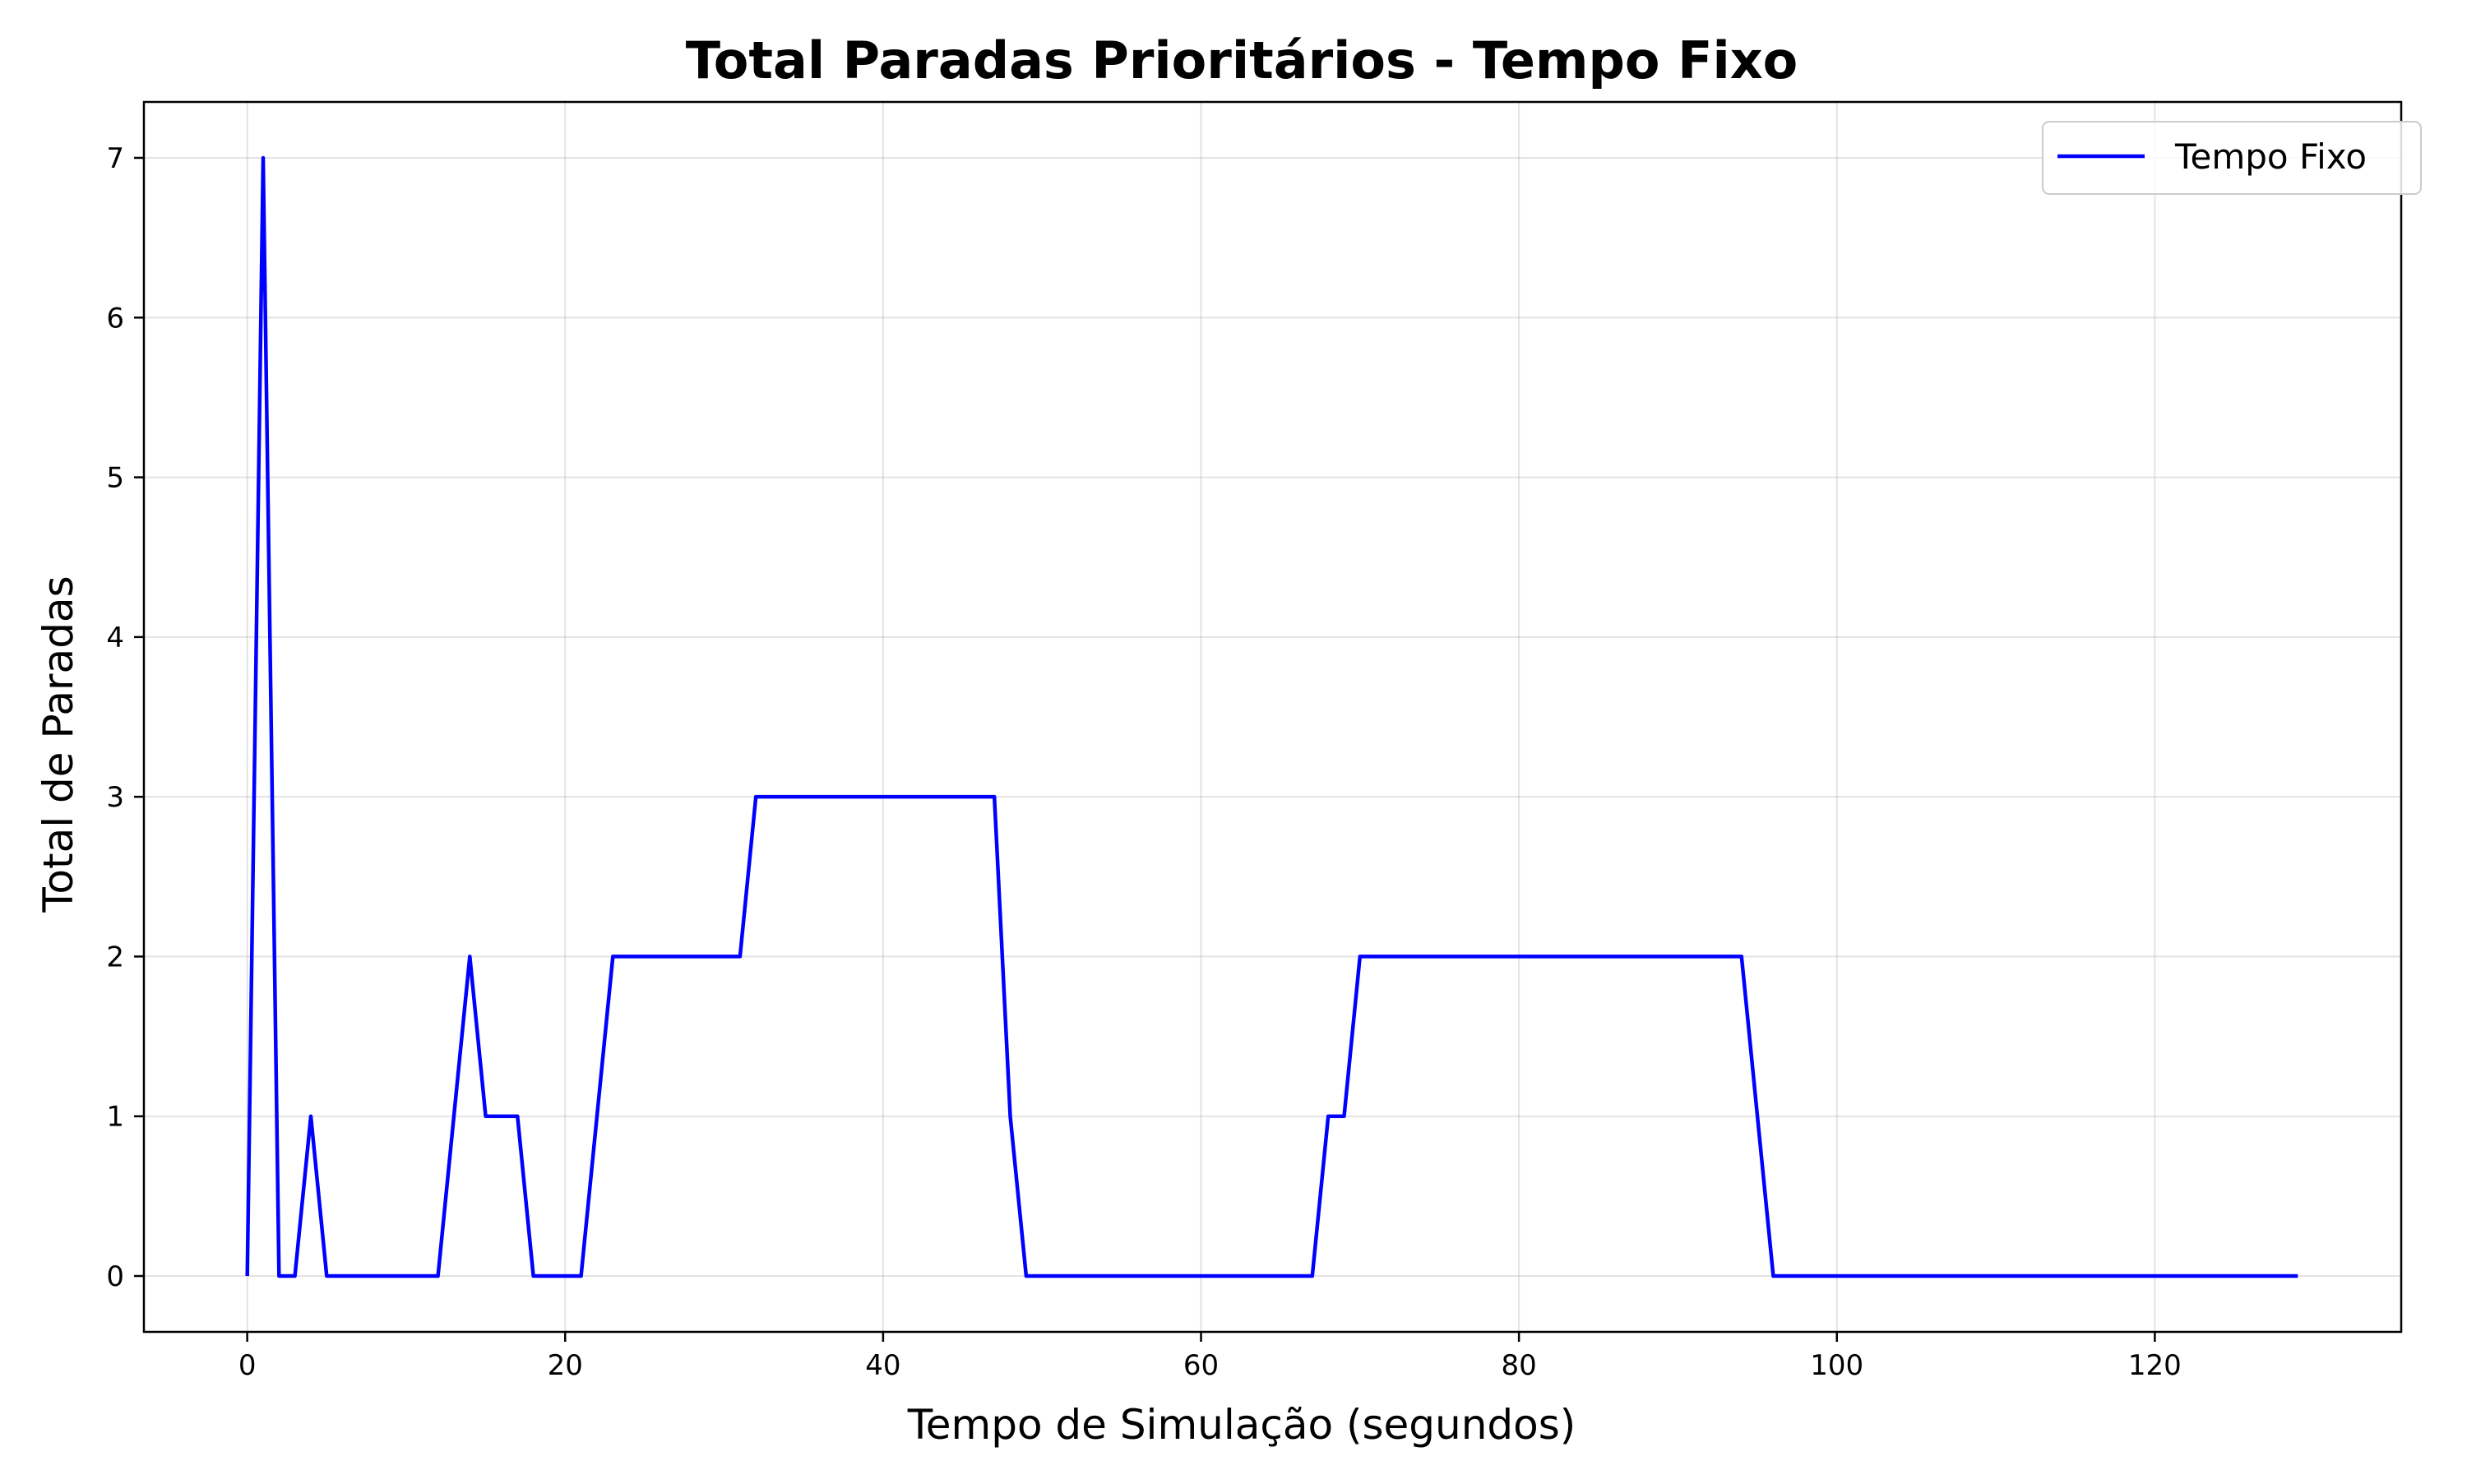 Image resolution: width=2467 pixels, height=1484 pixels. What do you see at coordinates (115, 159) in the screenshot?
I see `y-tick-label: 7` at bounding box center [115, 159].